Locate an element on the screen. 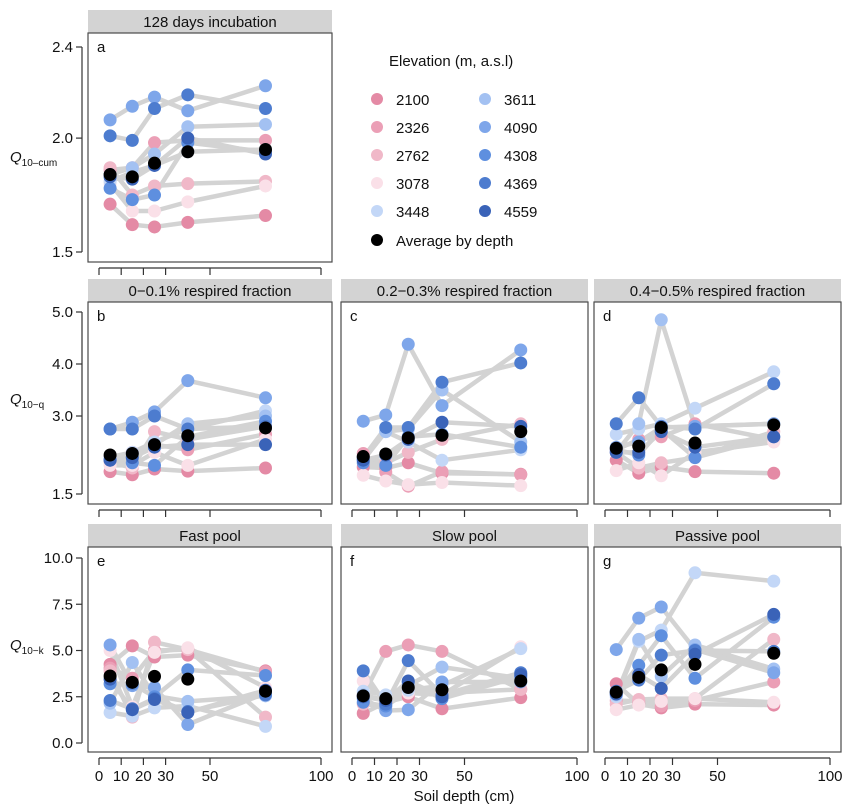 The width and height of the screenshot is (858, 810). legend-label: 3078 is located at coordinates (412, 184).